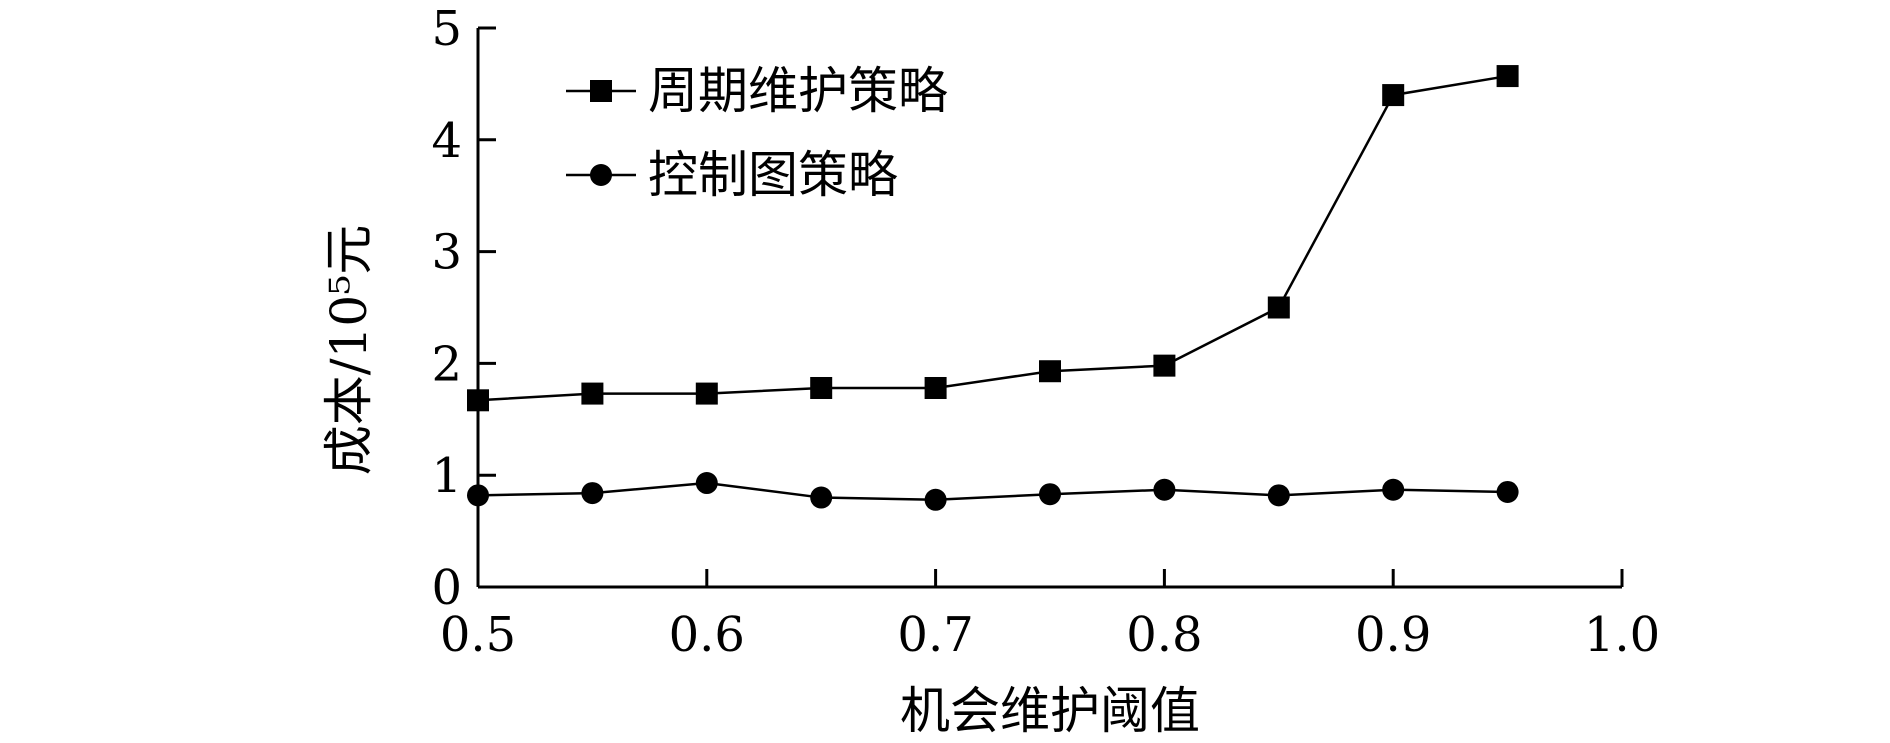 The width and height of the screenshot is (1890, 743). What do you see at coordinates (1622, 635) in the screenshot?
I see `x-tick-label: 1.0` at bounding box center [1622, 635].